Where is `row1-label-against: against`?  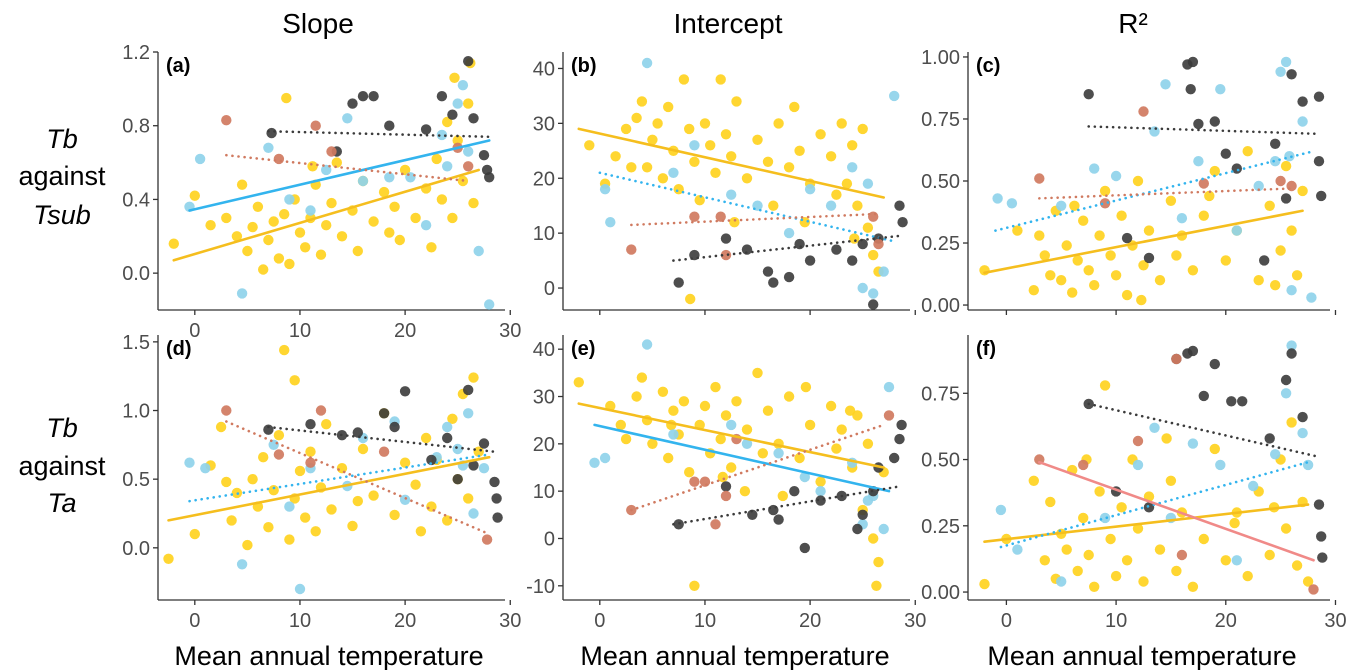
row1-label-against: against is located at coordinates (62, 176).